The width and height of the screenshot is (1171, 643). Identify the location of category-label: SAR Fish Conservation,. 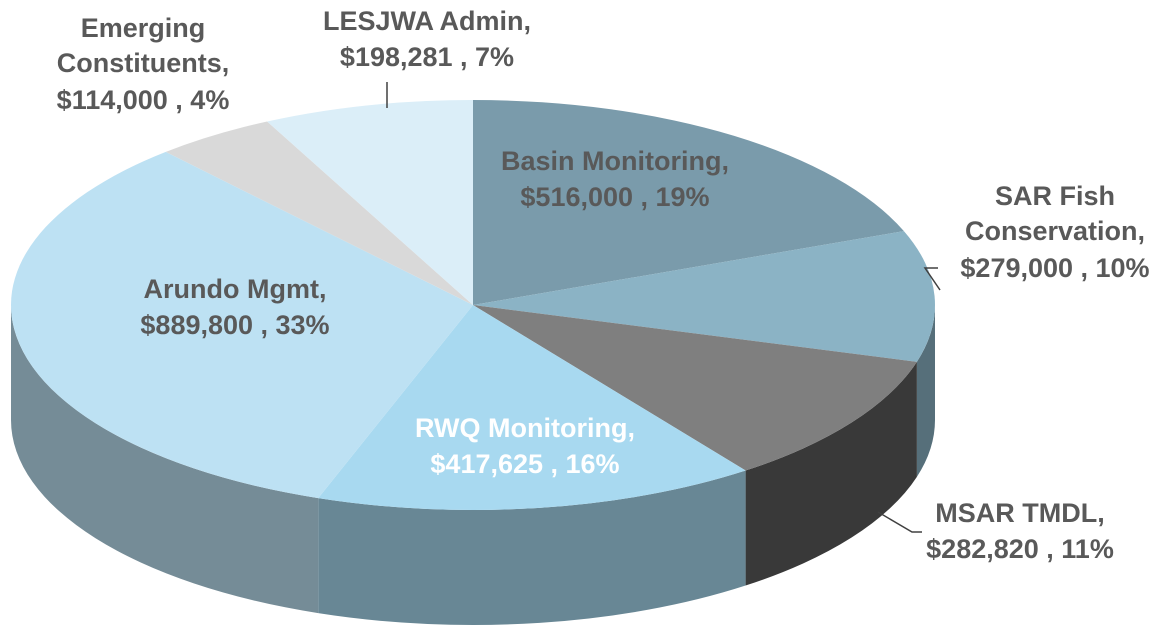
(1055, 213).